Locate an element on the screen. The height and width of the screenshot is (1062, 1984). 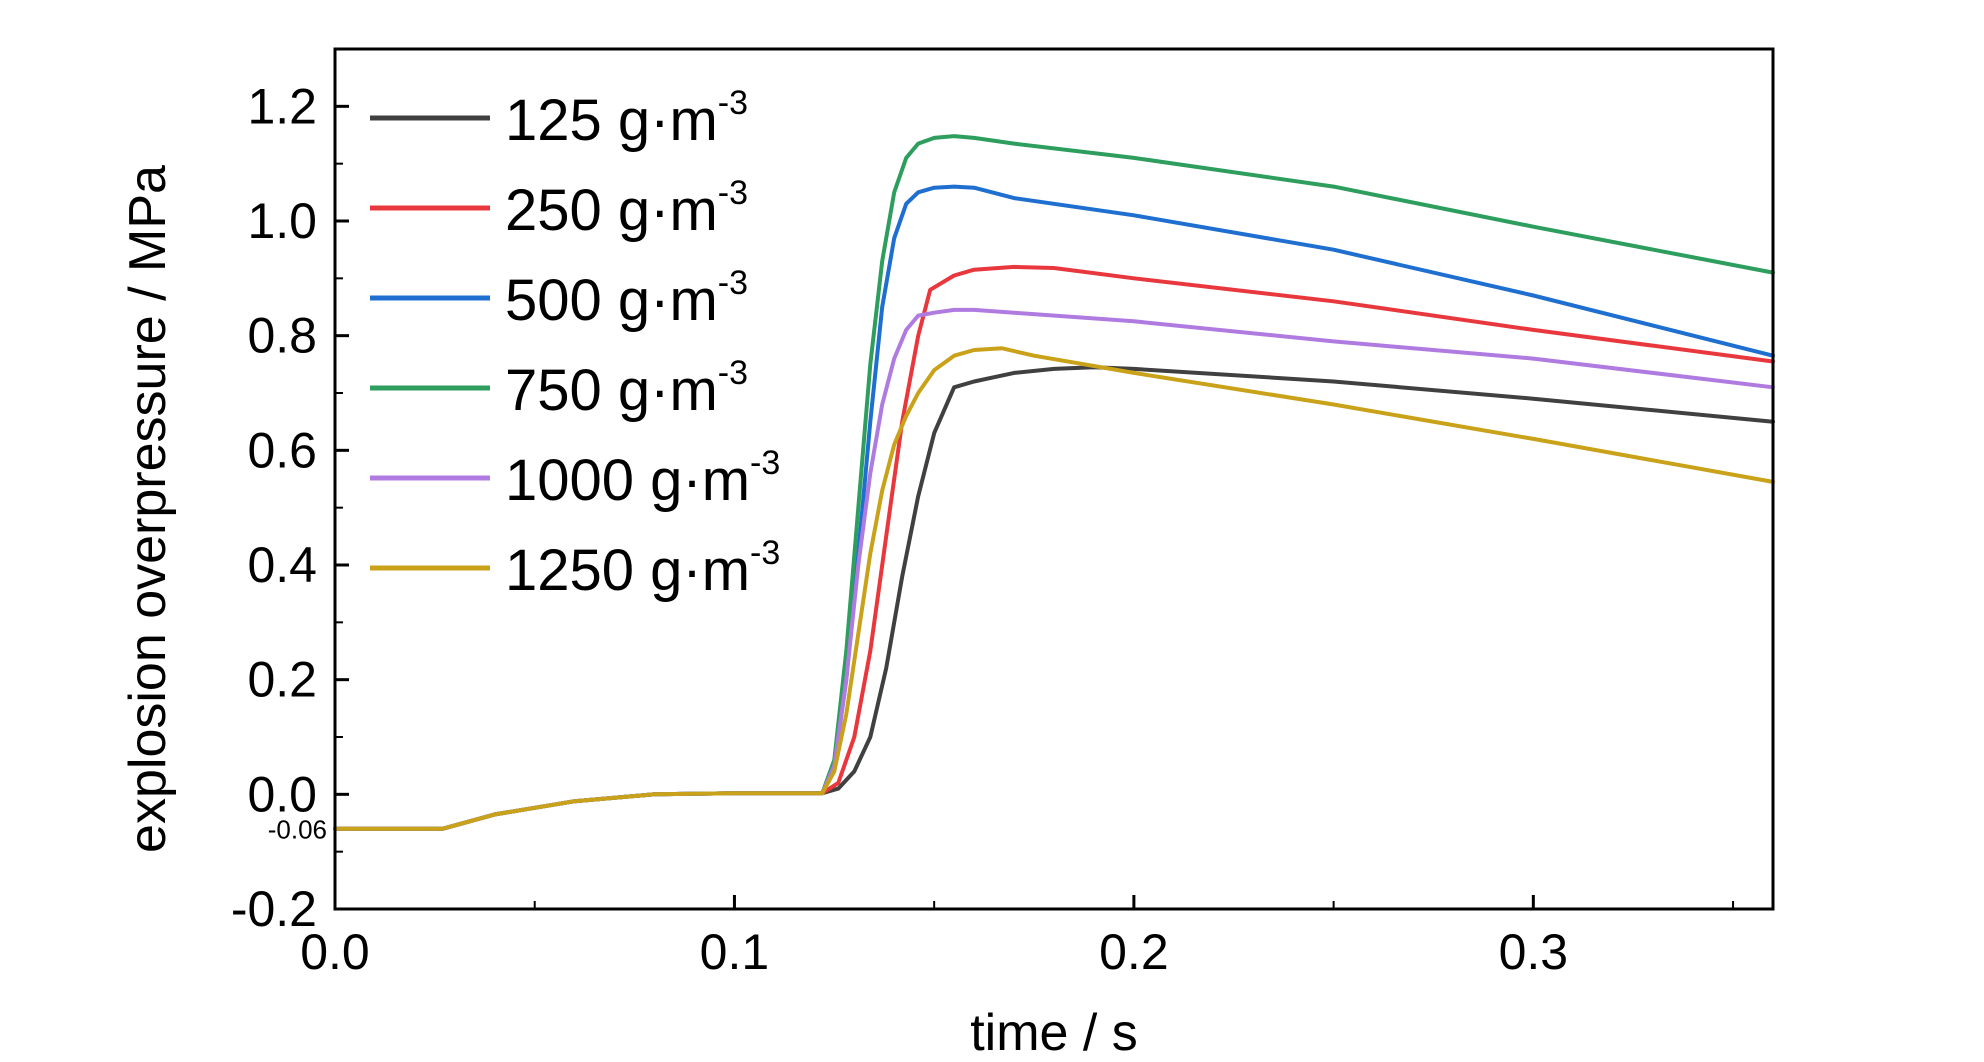
legend-label-text: 1000 g·m is located at coordinates (627, 480).